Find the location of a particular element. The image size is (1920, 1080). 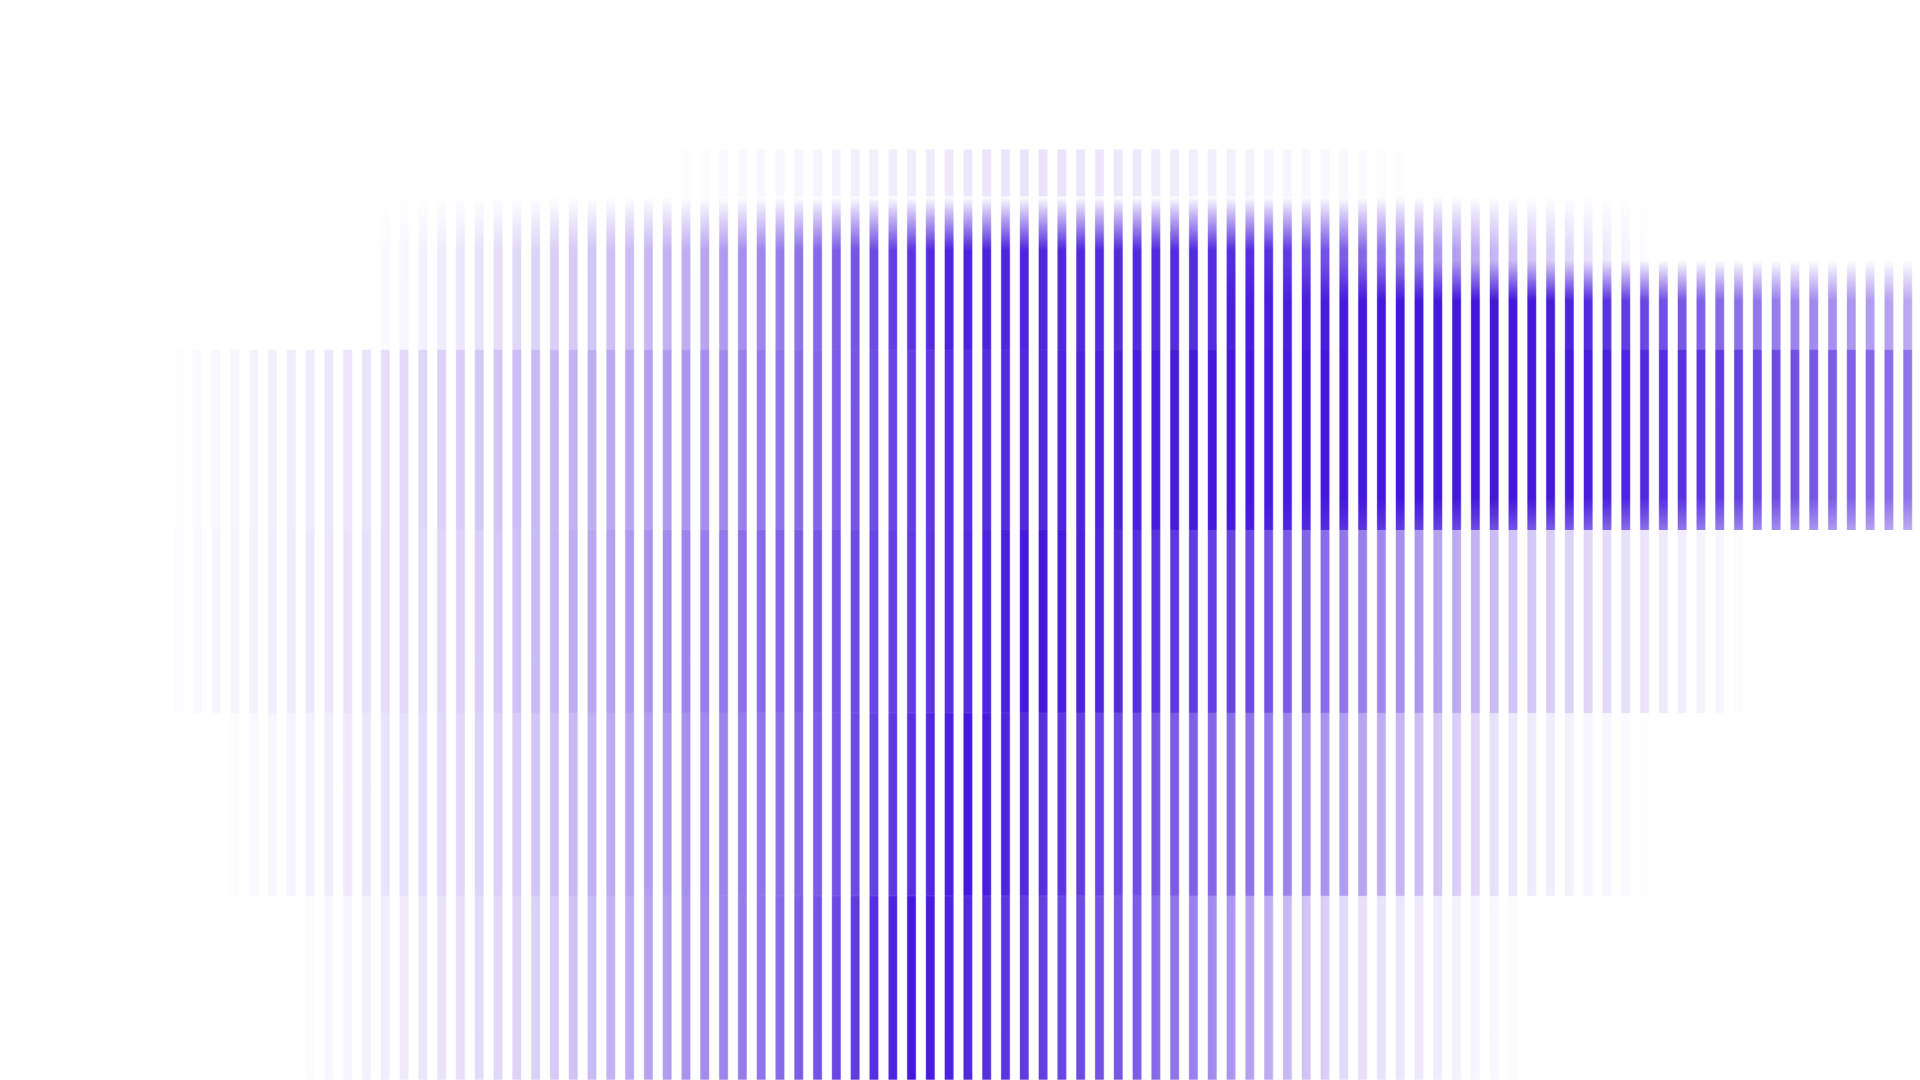

band-group is located at coordinates (1572, 395).